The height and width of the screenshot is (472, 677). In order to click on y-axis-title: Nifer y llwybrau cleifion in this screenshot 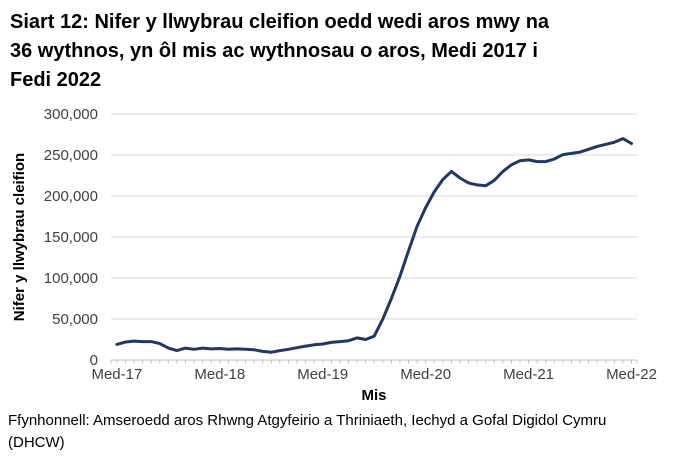, I will do `click(19, 237)`.